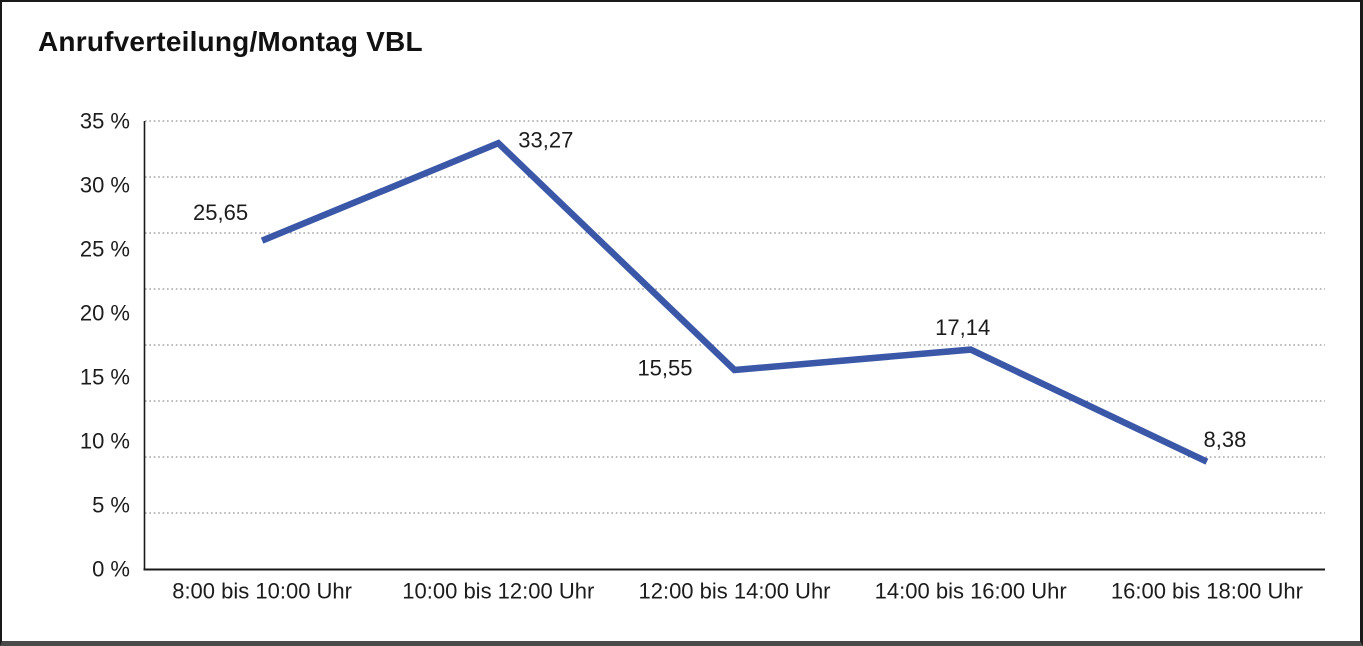 The image size is (1363, 646). What do you see at coordinates (734, 591) in the screenshot?
I see `x-tick-label: 12:00 bis 14:00 Uhr` at bounding box center [734, 591].